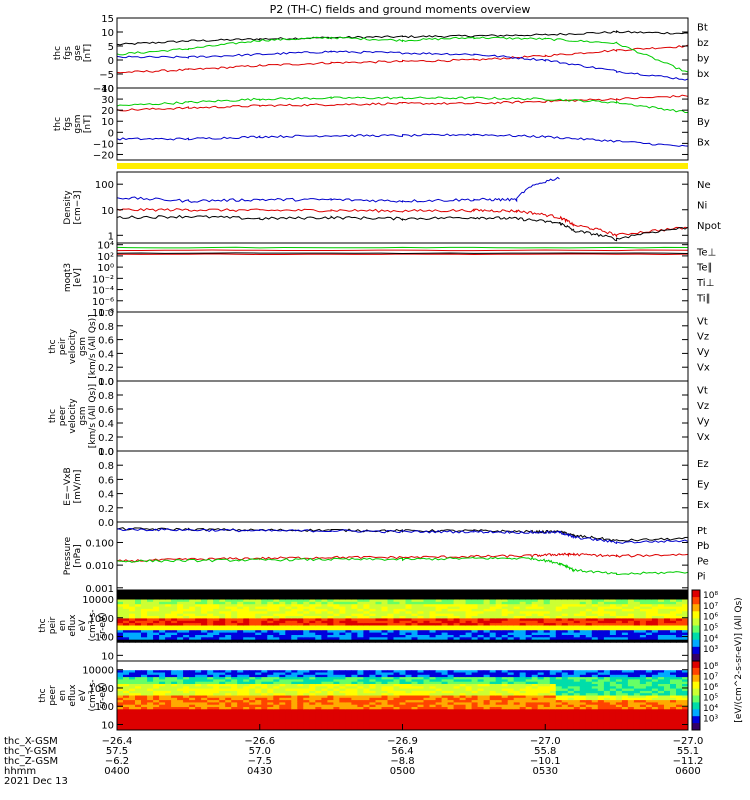 This screenshot has width=750, height=800. What do you see at coordinates (696, 706) in the screenshot?
I see `colorbar-segment` at bounding box center [696, 706].